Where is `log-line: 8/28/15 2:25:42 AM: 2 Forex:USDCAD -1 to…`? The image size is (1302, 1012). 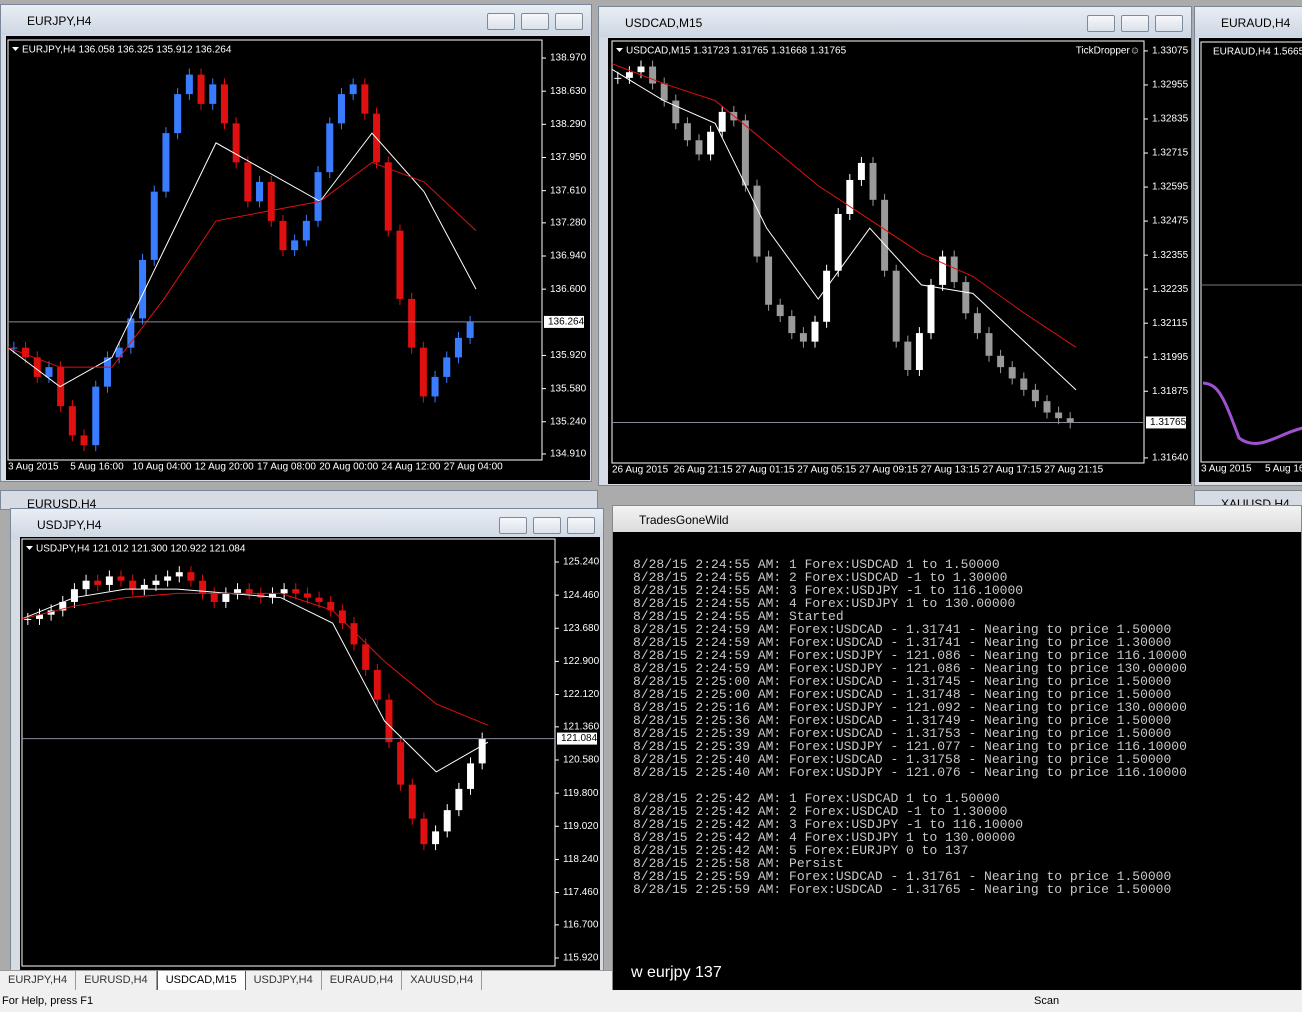
log-line: 8/28/15 2:25:42 AM: 2 Forex:USDCAD -1 to… is located at coordinates (820, 811).